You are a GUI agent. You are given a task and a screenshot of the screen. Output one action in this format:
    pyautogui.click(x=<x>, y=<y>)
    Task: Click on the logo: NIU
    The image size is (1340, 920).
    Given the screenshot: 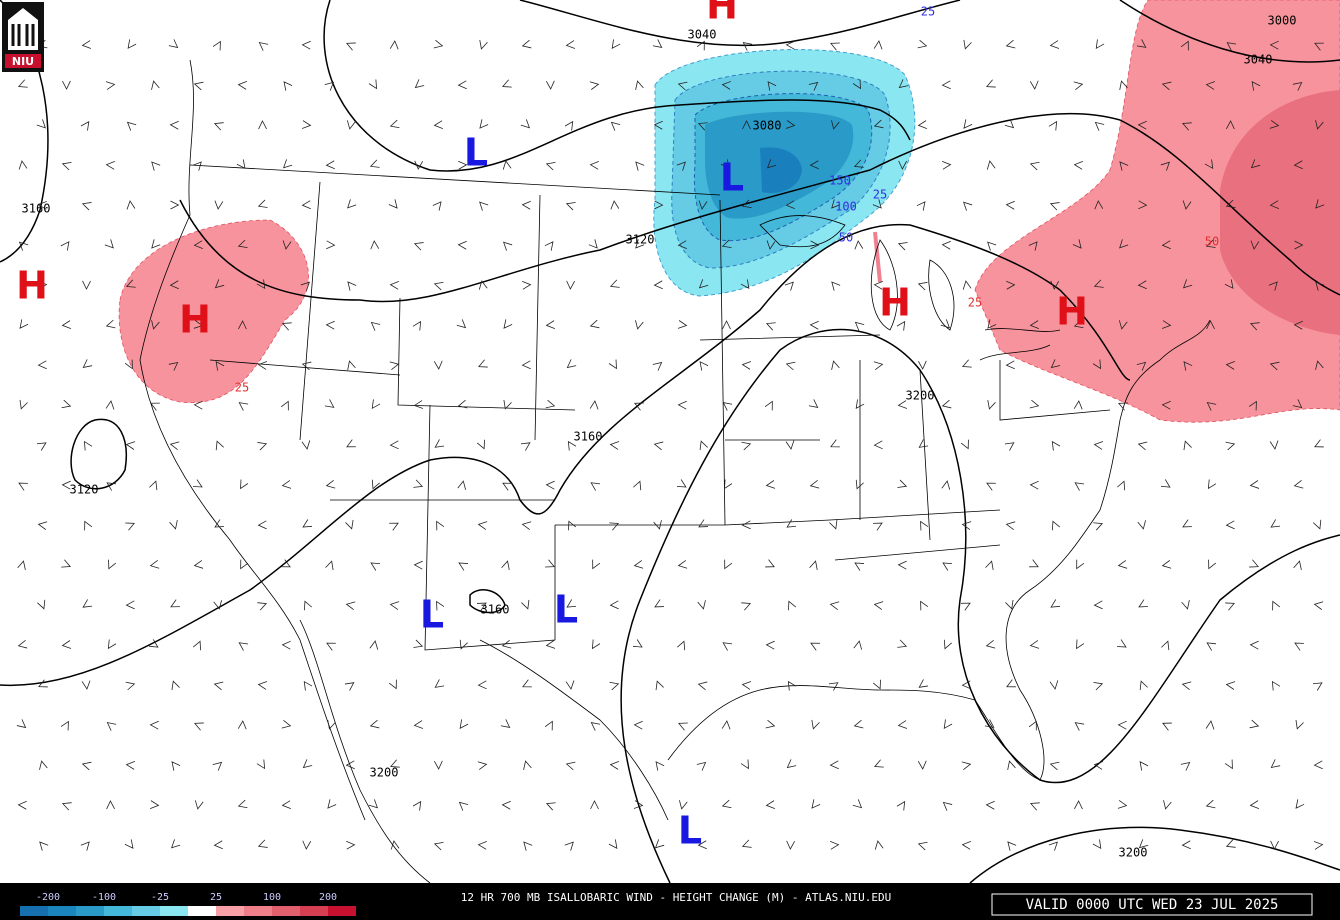 What is the action you would take?
    pyautogui.click(x=23, y=37)
    